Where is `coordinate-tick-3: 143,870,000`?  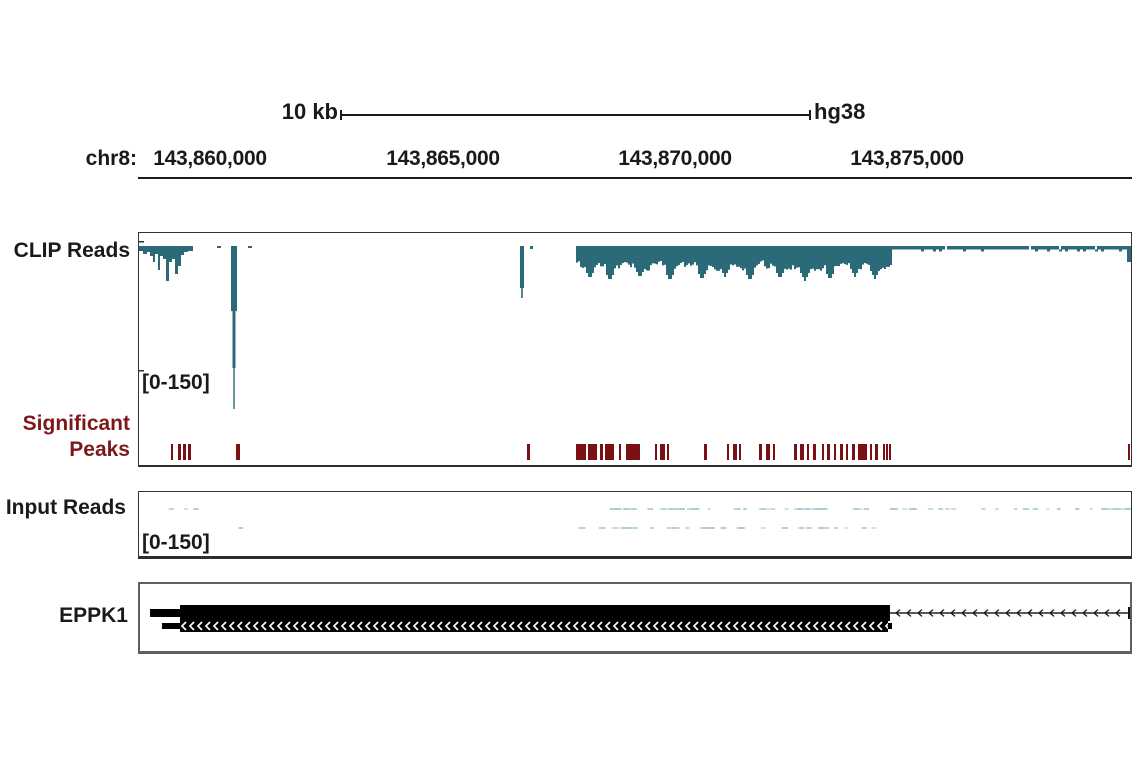
coordinate-tick-3: 143,870,000 is located at coordinates (675, 158).